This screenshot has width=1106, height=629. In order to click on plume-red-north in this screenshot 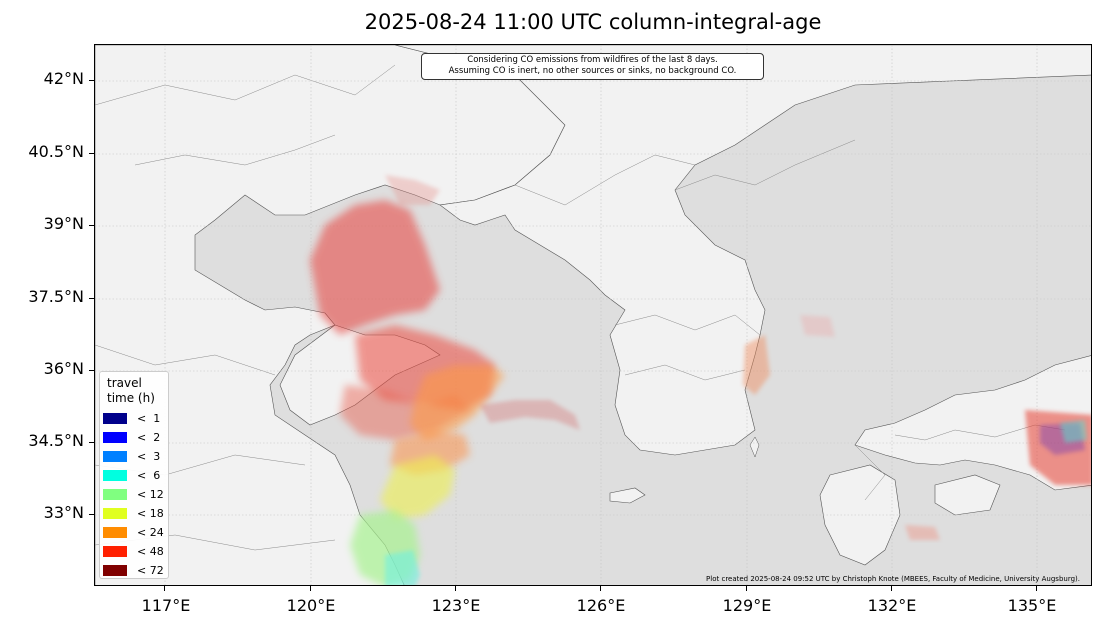, I will do `click(375, 267)`.